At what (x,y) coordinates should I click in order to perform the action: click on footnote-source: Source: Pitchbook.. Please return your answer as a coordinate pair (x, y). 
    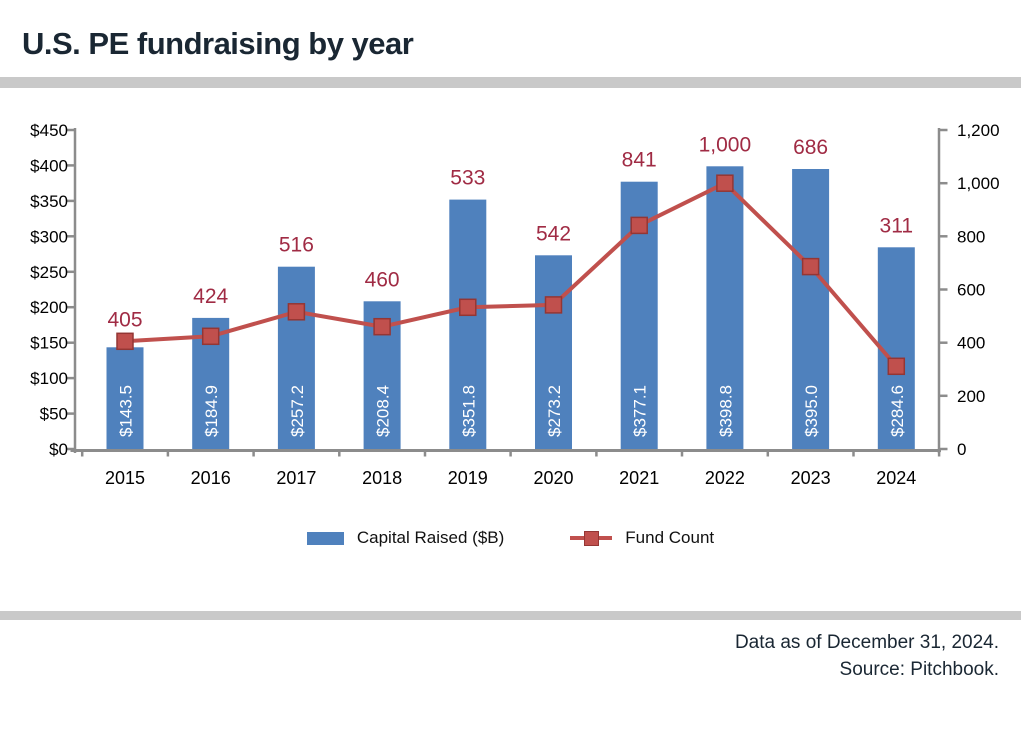
    Looking at the image, I should click on (919, 669).